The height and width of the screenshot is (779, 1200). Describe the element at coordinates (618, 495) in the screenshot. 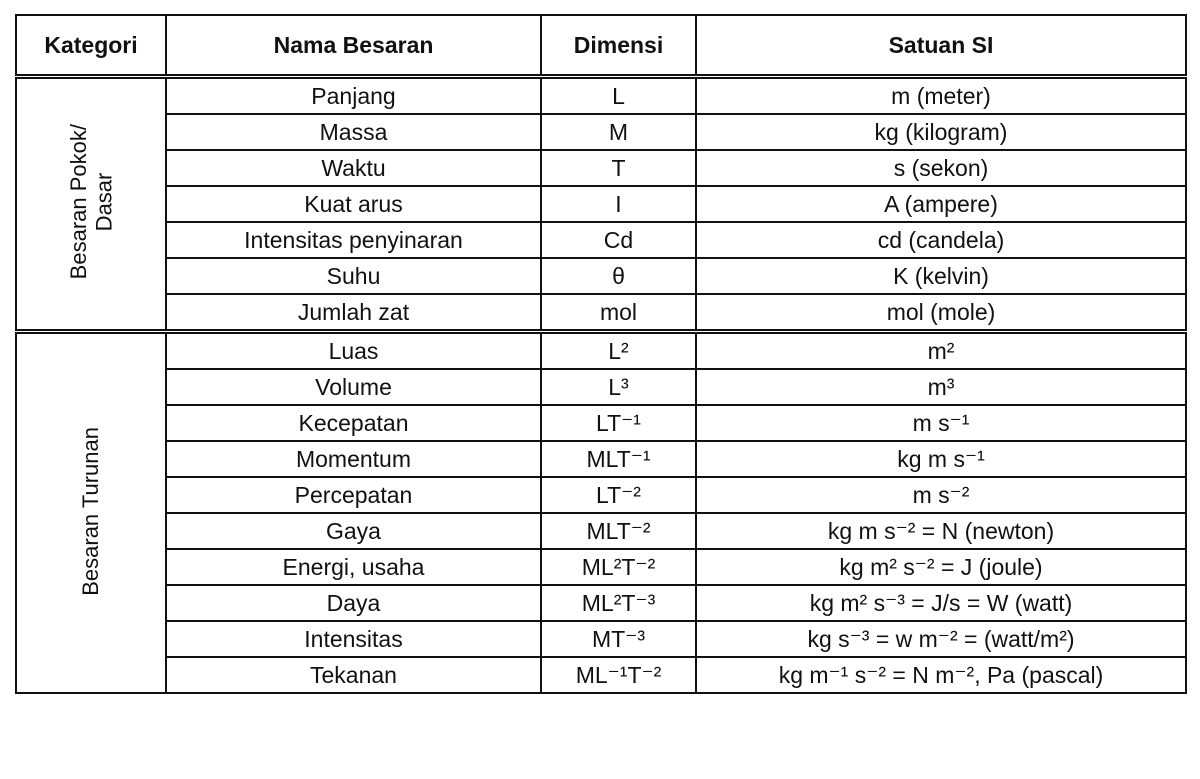

I see `dimension-cell: LT⁻²` at that location.